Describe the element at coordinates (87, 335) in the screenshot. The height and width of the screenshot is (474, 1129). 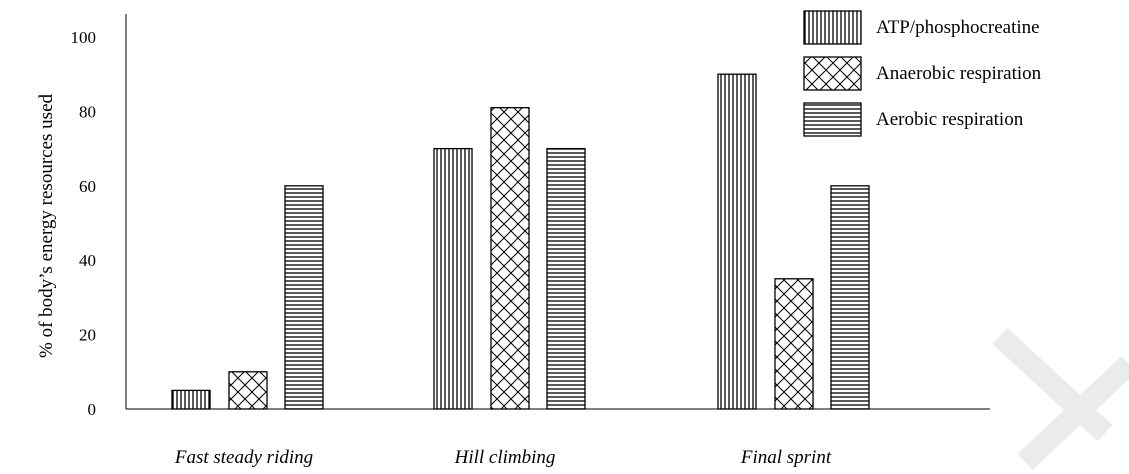
I see `y-tick-label: 20` at that location.